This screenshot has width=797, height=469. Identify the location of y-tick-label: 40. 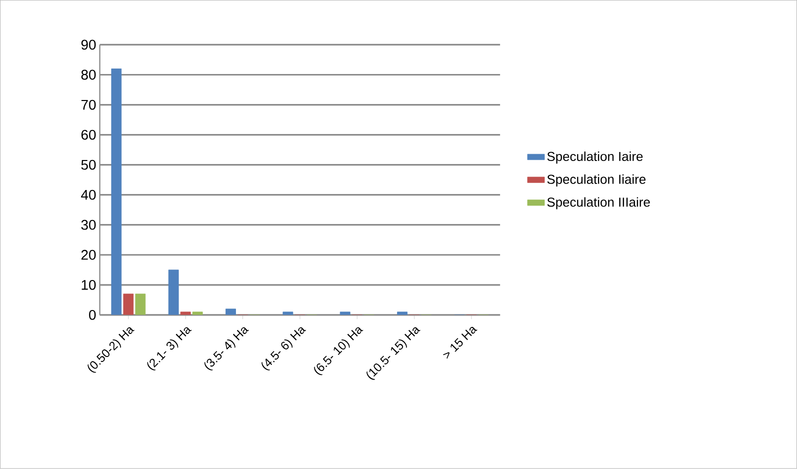
(88, 195).